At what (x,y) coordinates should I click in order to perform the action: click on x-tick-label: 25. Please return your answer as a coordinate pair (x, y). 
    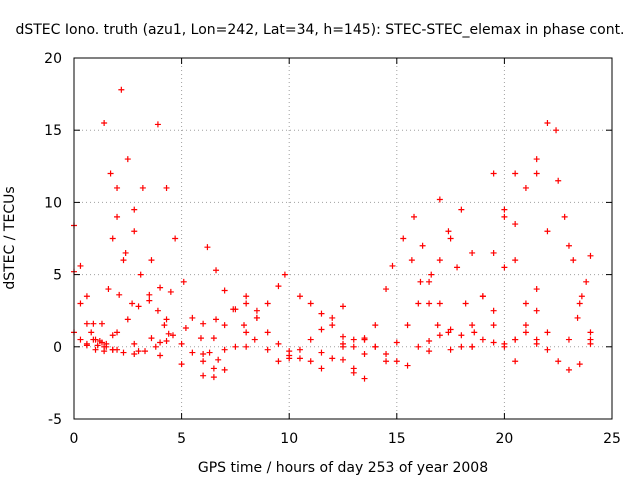
    Looking at the image, I should click on (612, 439).